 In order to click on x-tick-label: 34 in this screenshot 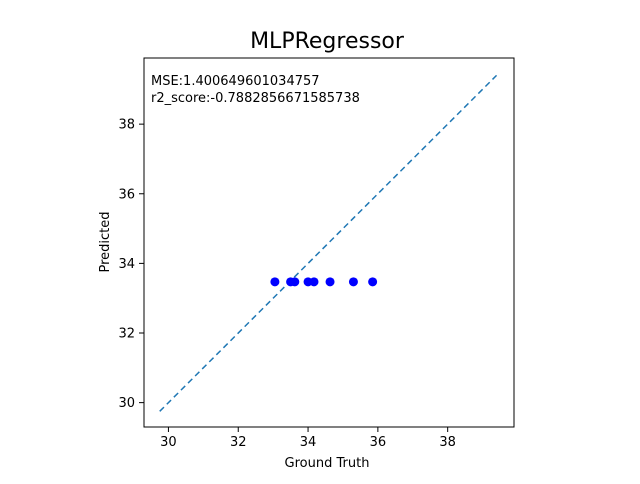, I will do `click(308, 442)`.